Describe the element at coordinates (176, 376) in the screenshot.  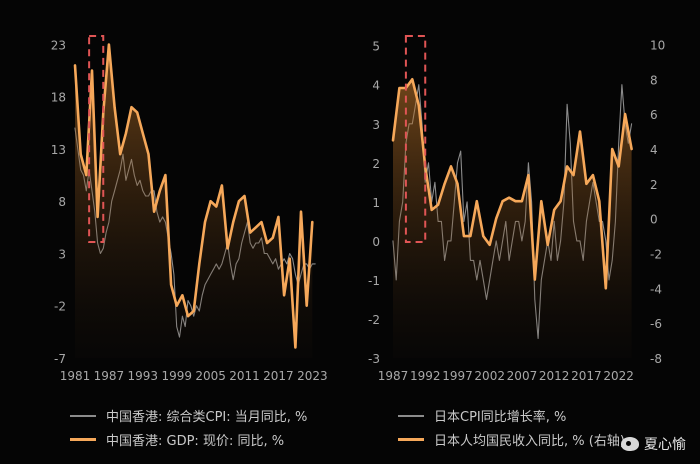
I see `x-tick-label: 1999` at that location.